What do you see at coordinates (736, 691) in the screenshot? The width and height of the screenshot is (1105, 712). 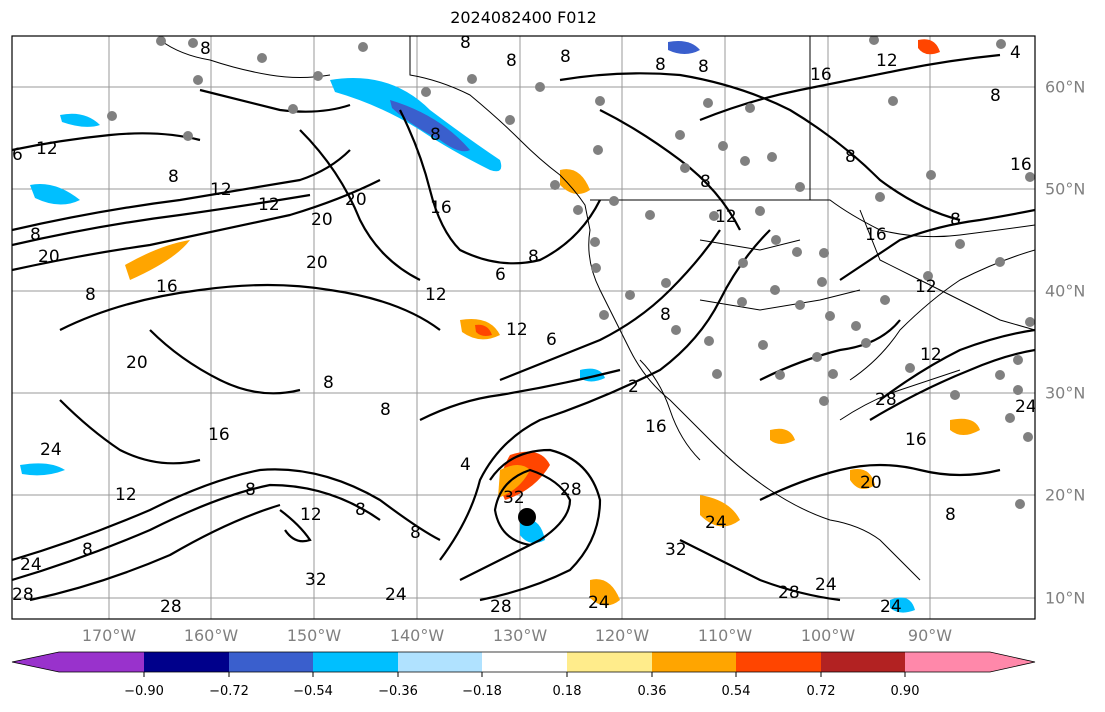 I see `colorbar-tick-label: 0.54` at bounding box center [736, 691].